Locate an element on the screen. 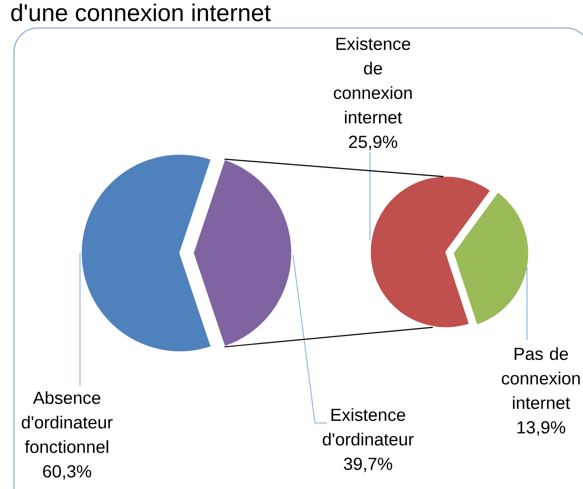 This screenshot has width=583, height=489. data-label: 25,9% is located at coordinates (373, 143).